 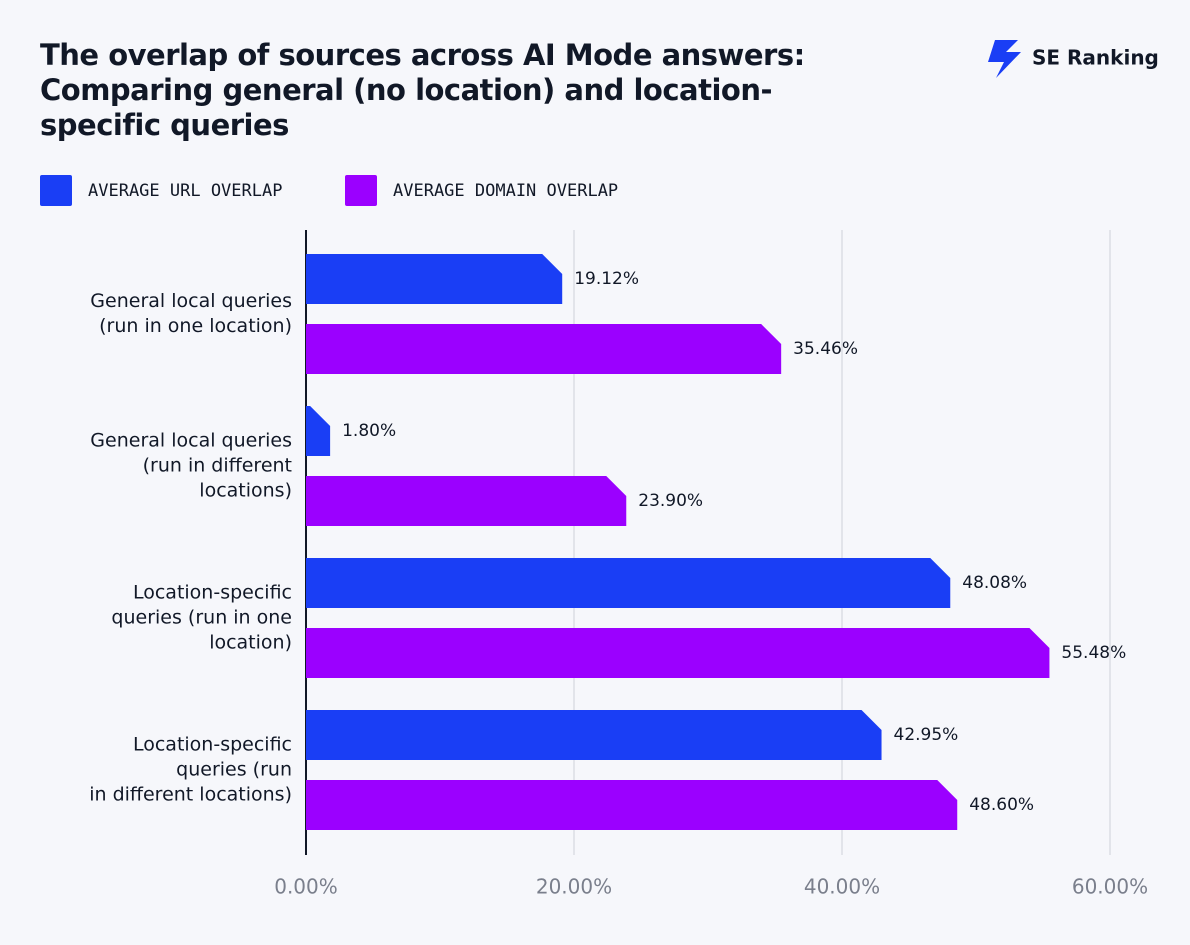 What do you see at coordinates (185, 191) in the screenshot?
I see `legend-label: AVERAGE URL OVERLAP` at bounding box center [185, 191].